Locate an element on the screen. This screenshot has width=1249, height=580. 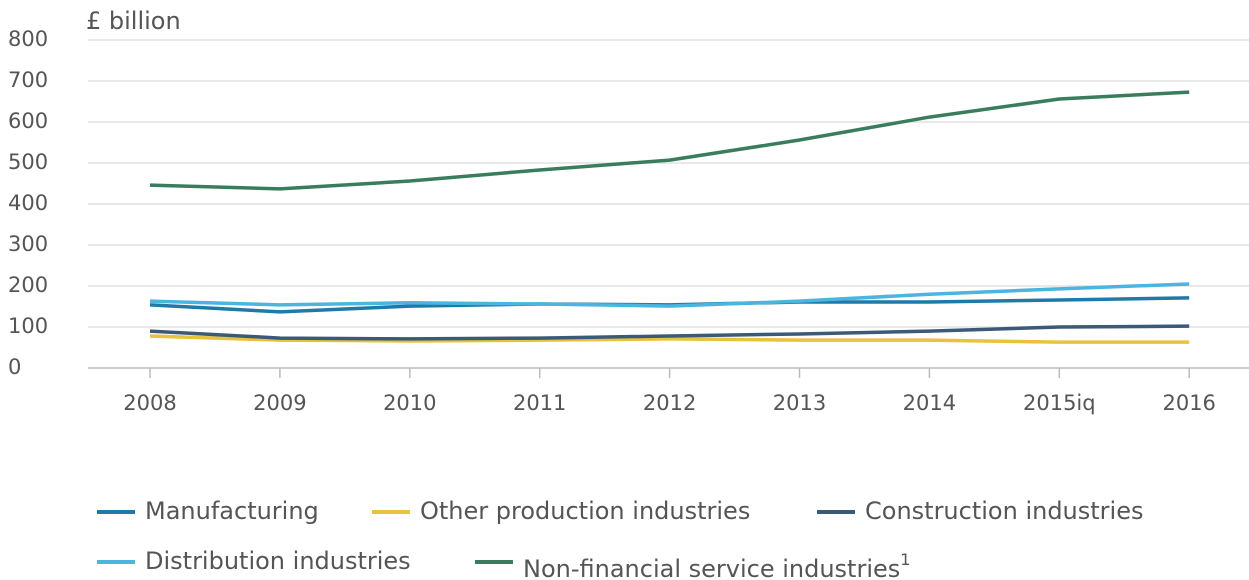
y-tick-label: 400 is located at coordinates (28, 203).